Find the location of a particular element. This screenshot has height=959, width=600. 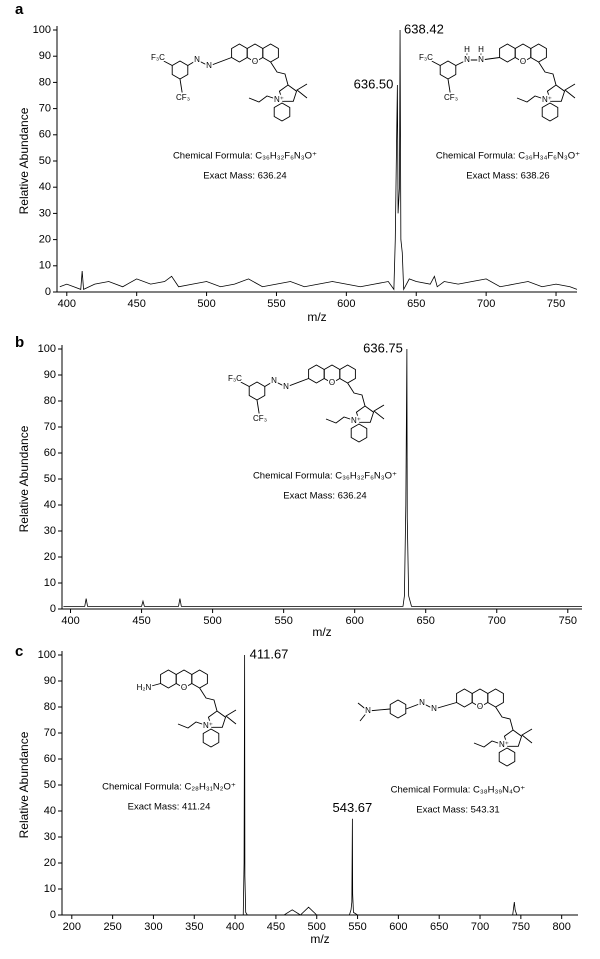

x-tick-label: 300 is located at coordinates (153, 927).